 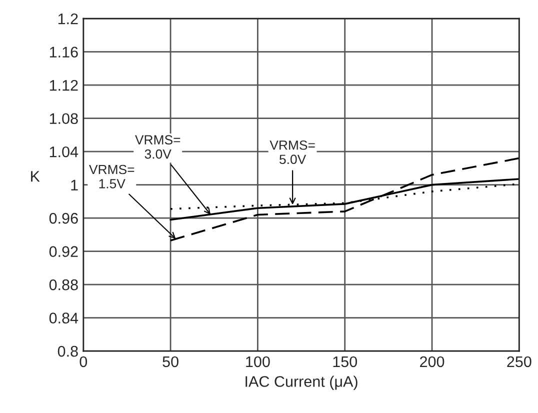 What do you see at coordinates (64, 52) in the screenshot?
I see `y-tick-label: 1.16` at bounding box center [64, 52].